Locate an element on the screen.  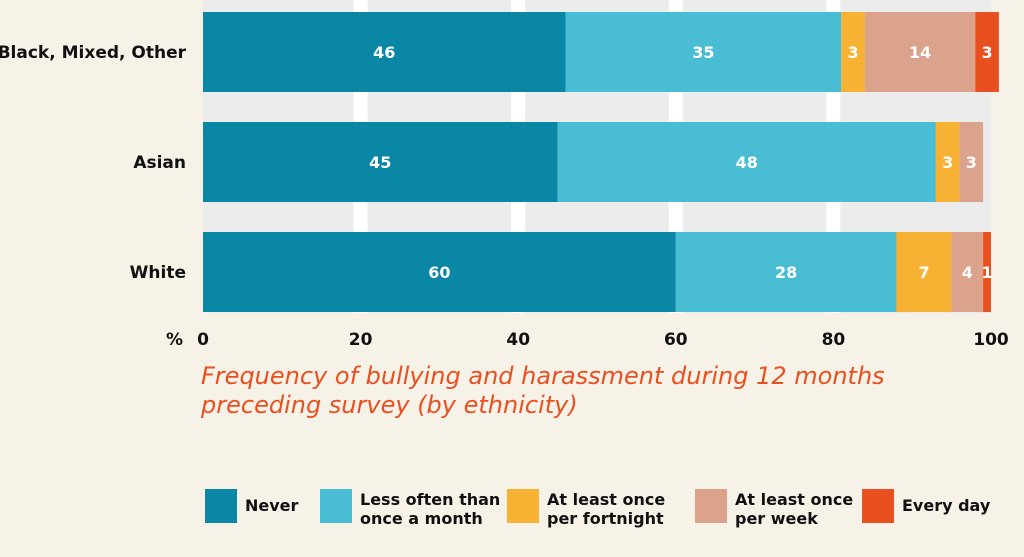
data-label: 7 is located at coordinates (923, 272).